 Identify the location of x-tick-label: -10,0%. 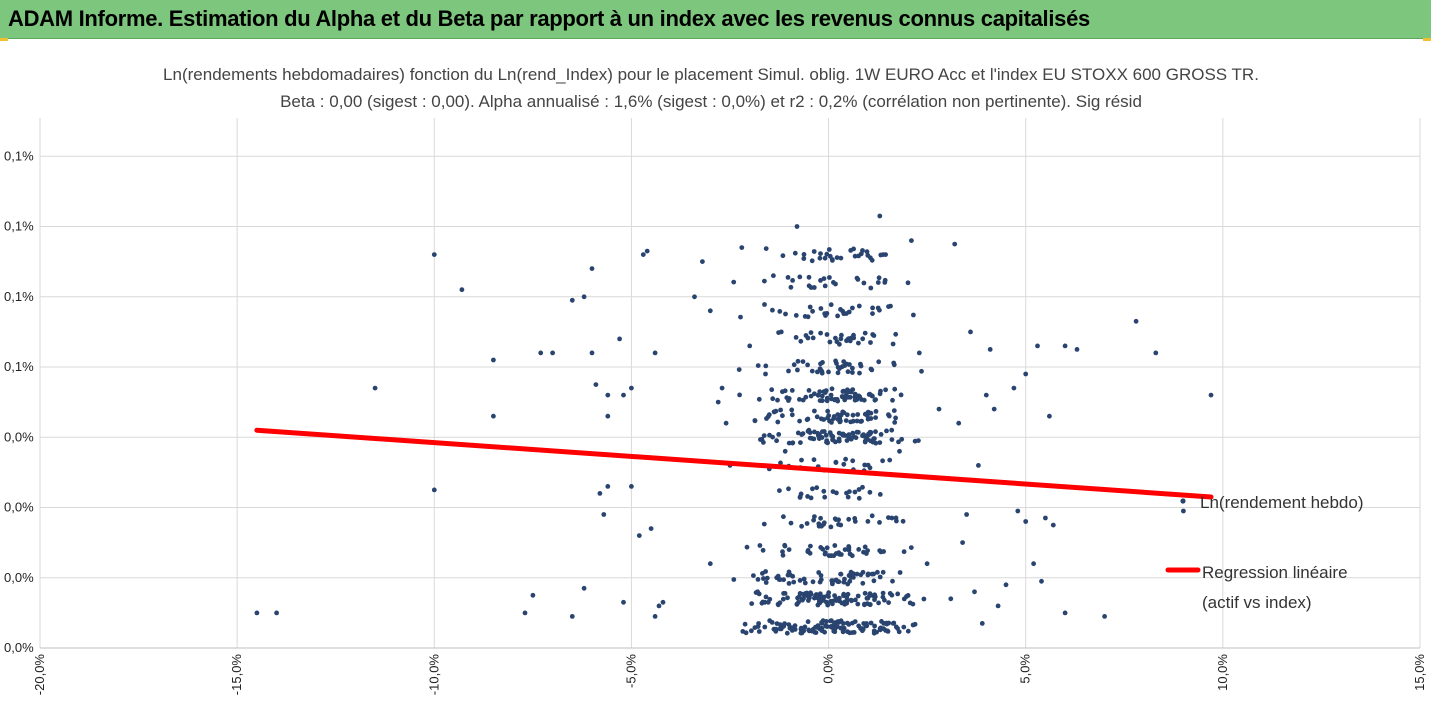
(433, 675).